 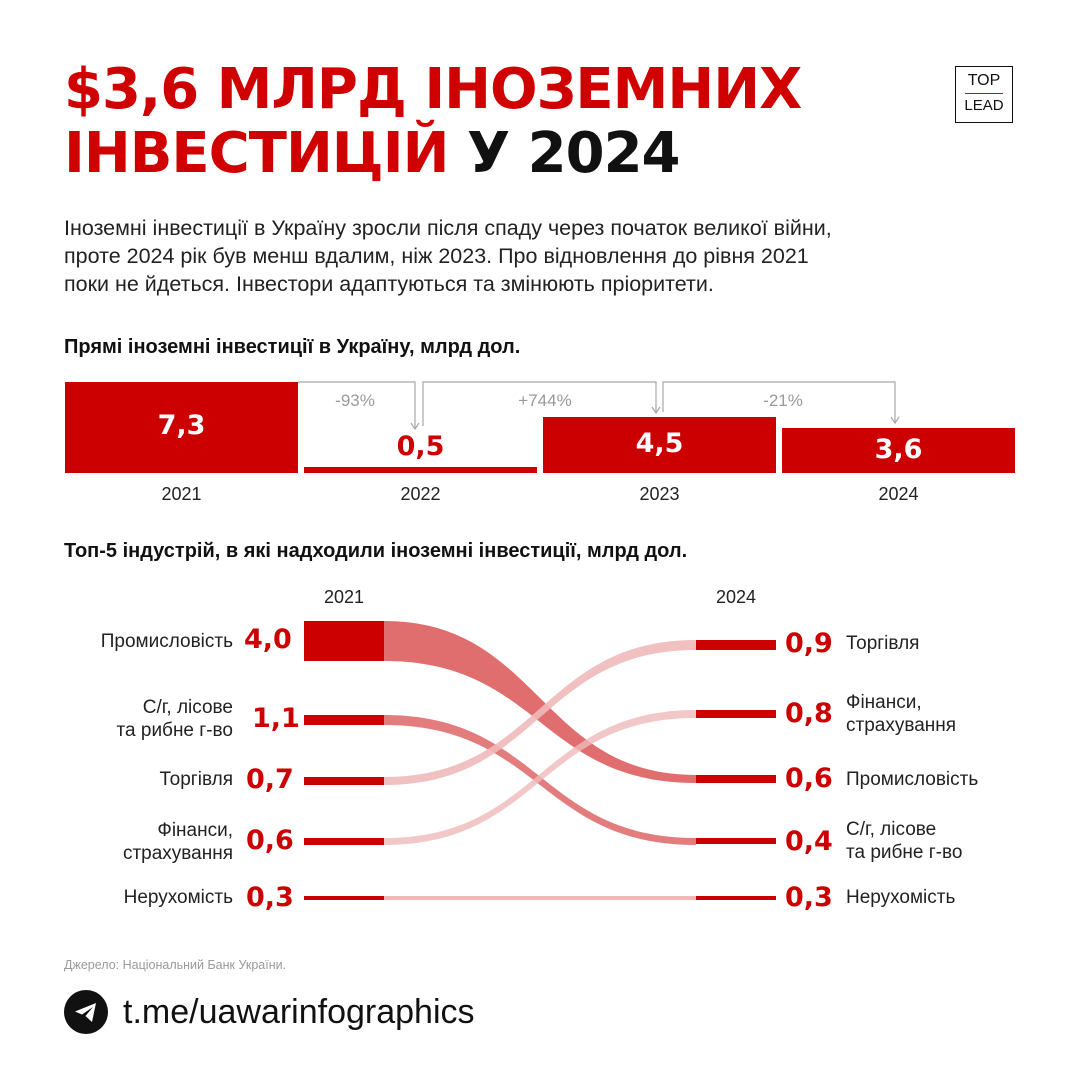 I want to click on industry-value: 0,4, so click(x=809, y=841).